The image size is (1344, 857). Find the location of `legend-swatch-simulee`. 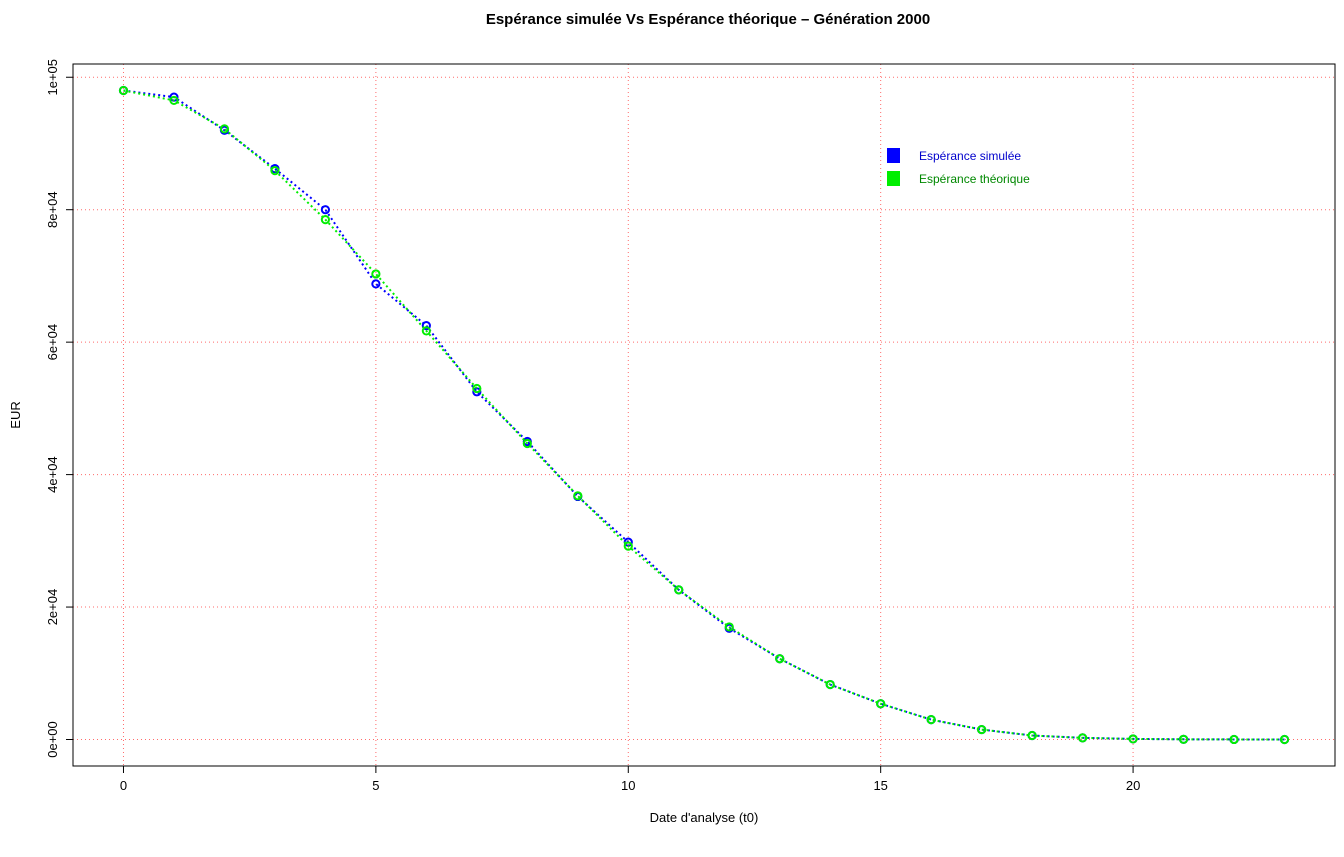

legend-swatch-simulee is located at coordinates (893, 155).